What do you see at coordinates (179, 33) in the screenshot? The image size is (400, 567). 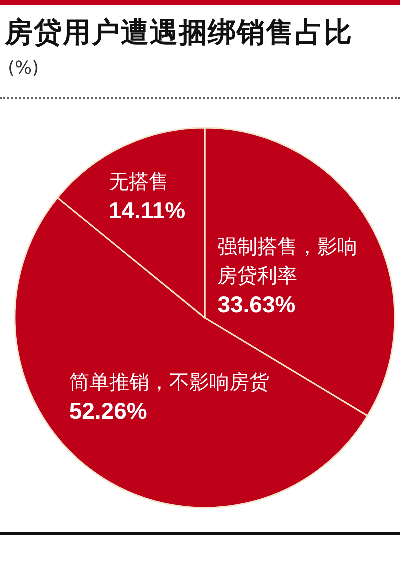 I see `chart-title: 房贷用户遭遇捆绑销售占比` at bounding box center [179, 33].